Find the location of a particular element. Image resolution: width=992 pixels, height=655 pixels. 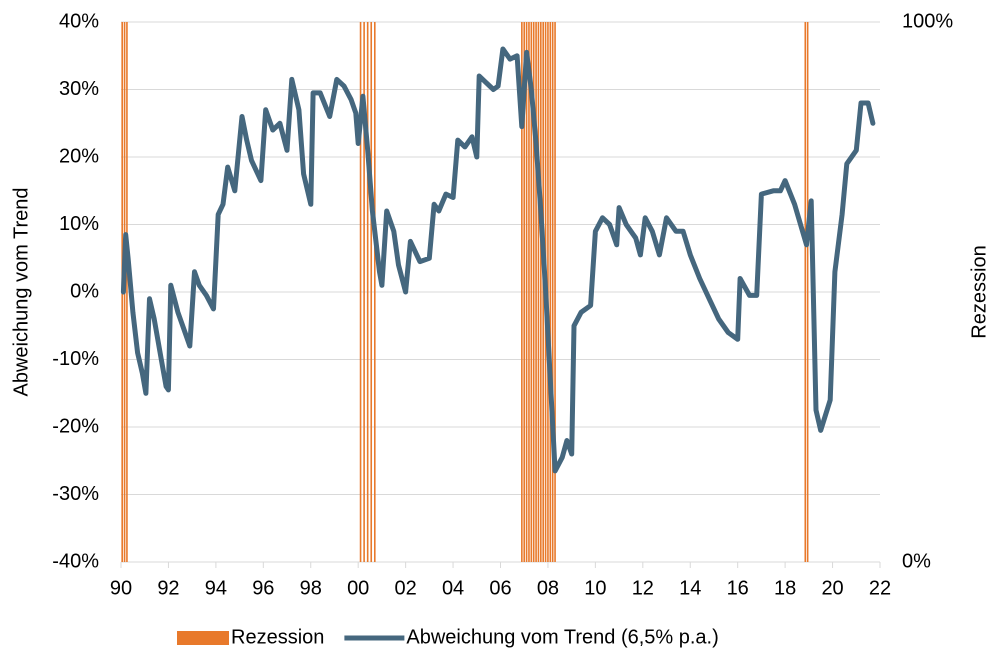

y2-tick-label: 0% is located at coordinates (916, 561).